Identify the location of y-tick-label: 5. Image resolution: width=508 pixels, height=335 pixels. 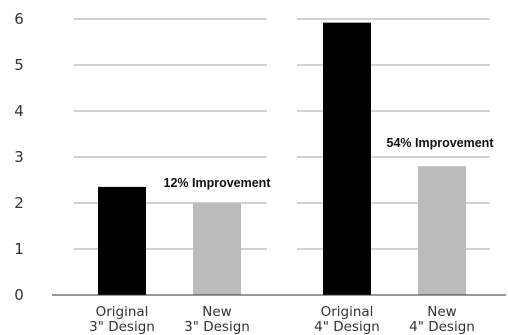
(19, 65).